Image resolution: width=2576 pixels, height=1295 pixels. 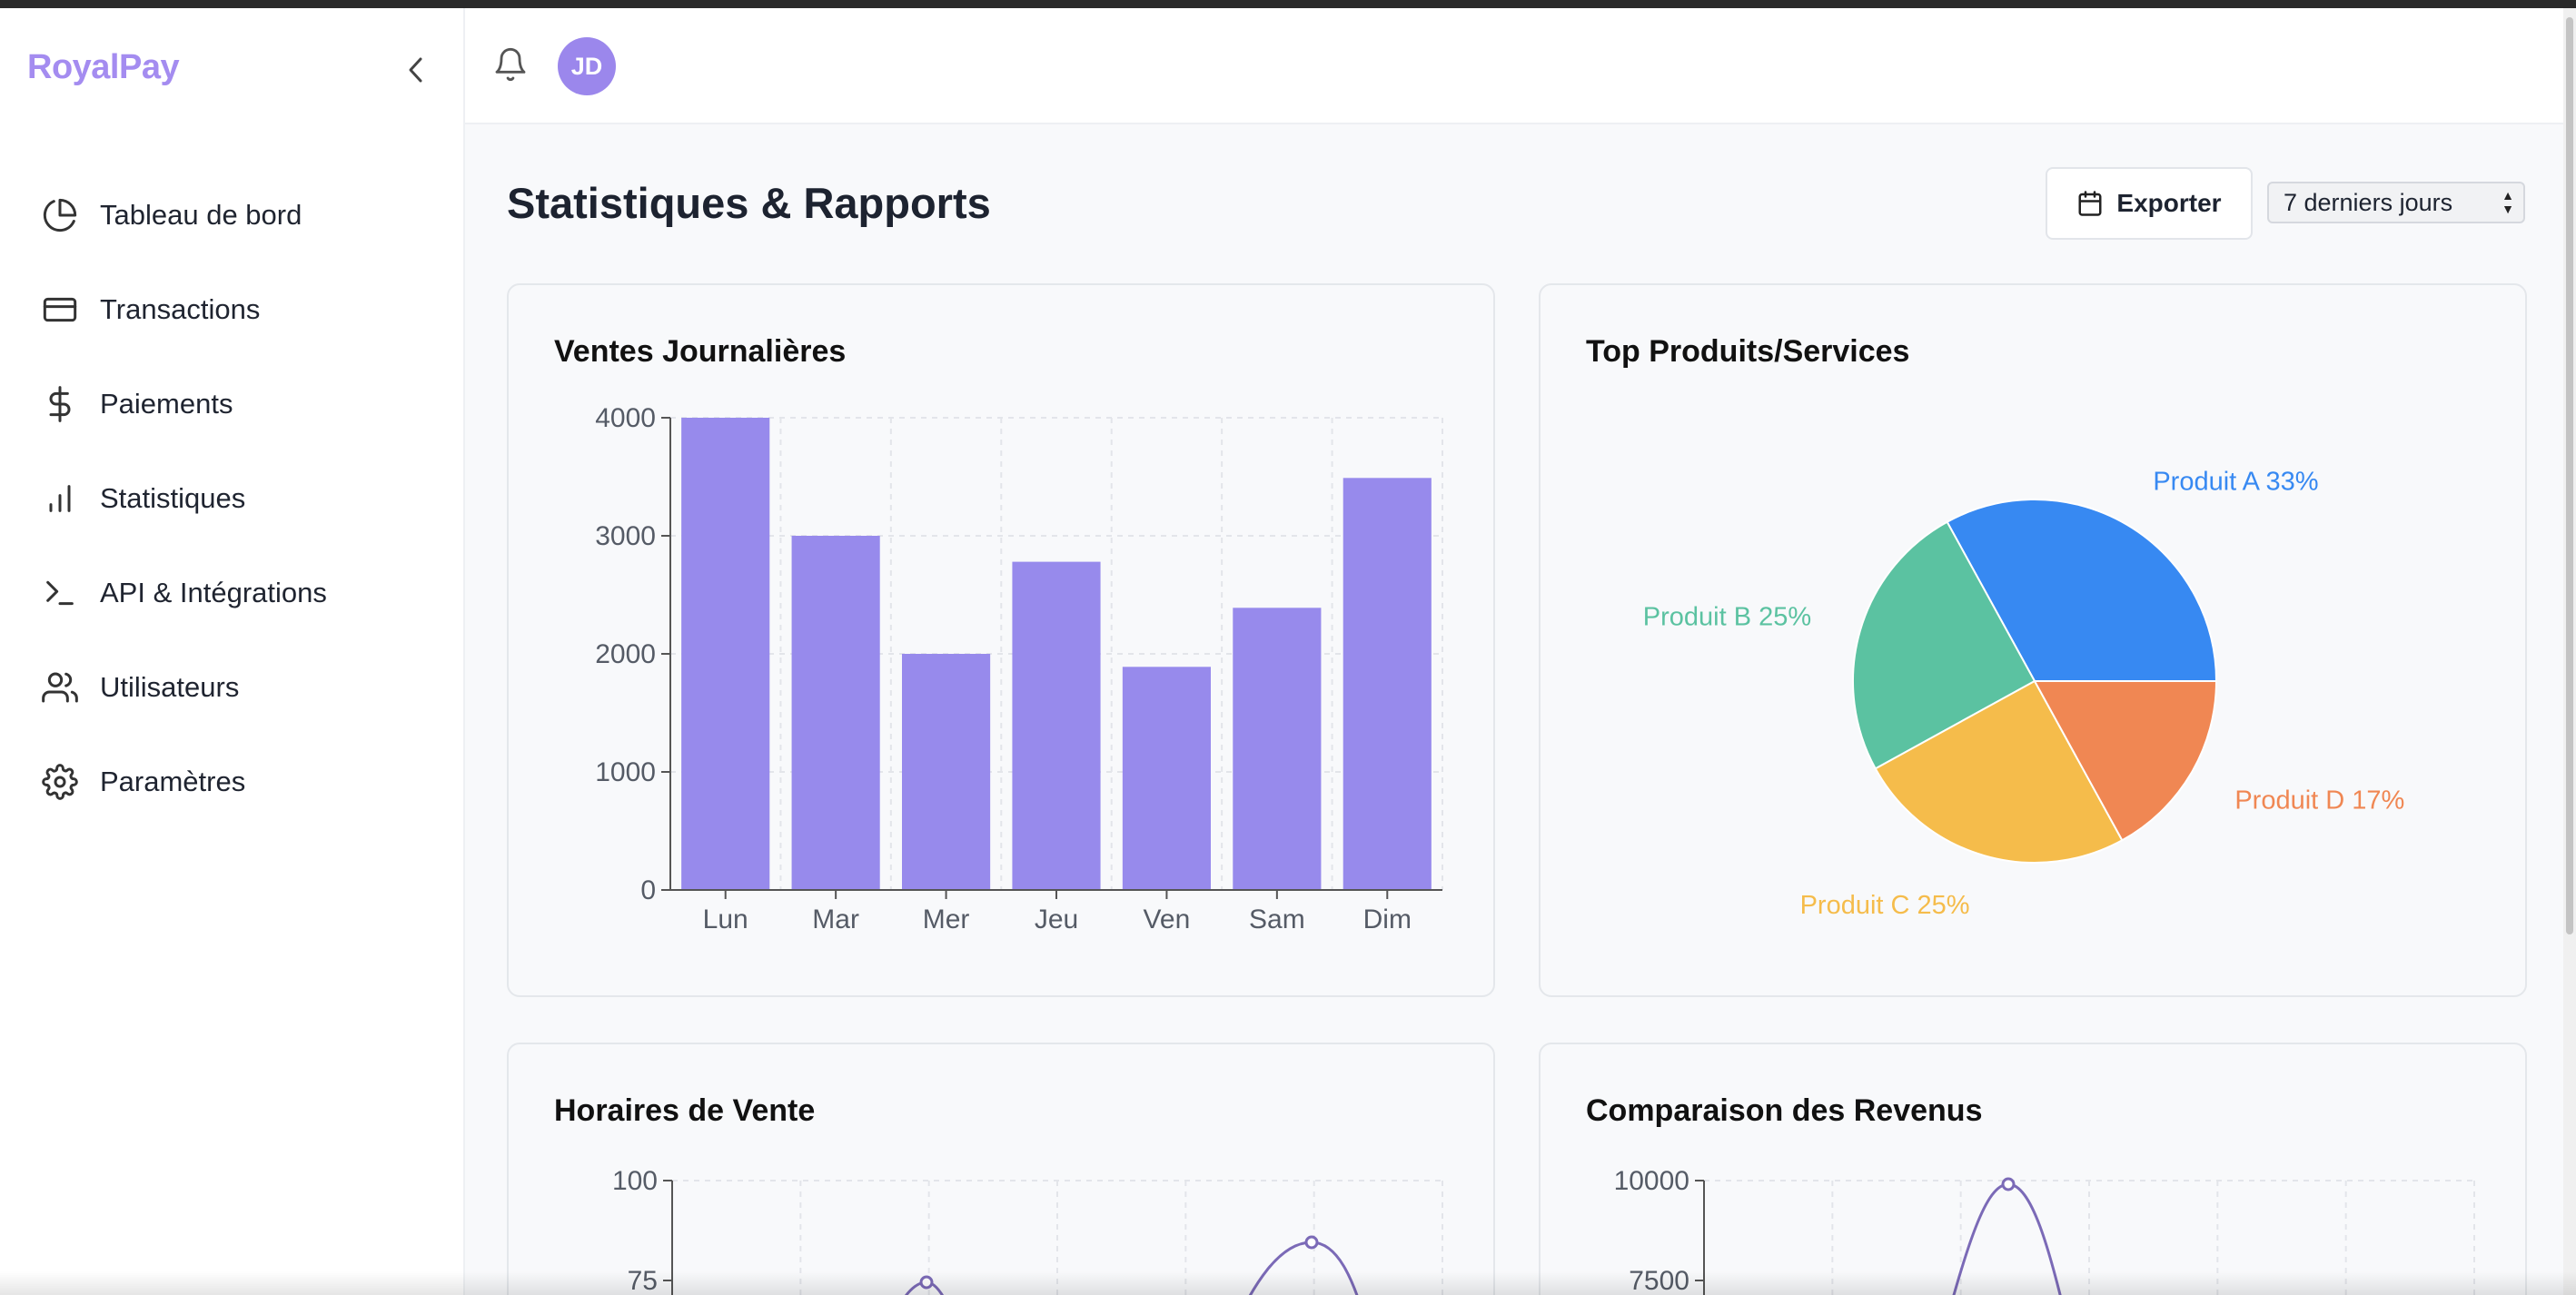 I want to click on sidebar-item-dashboard: Tableau de bord, so click(x=232, y=215).